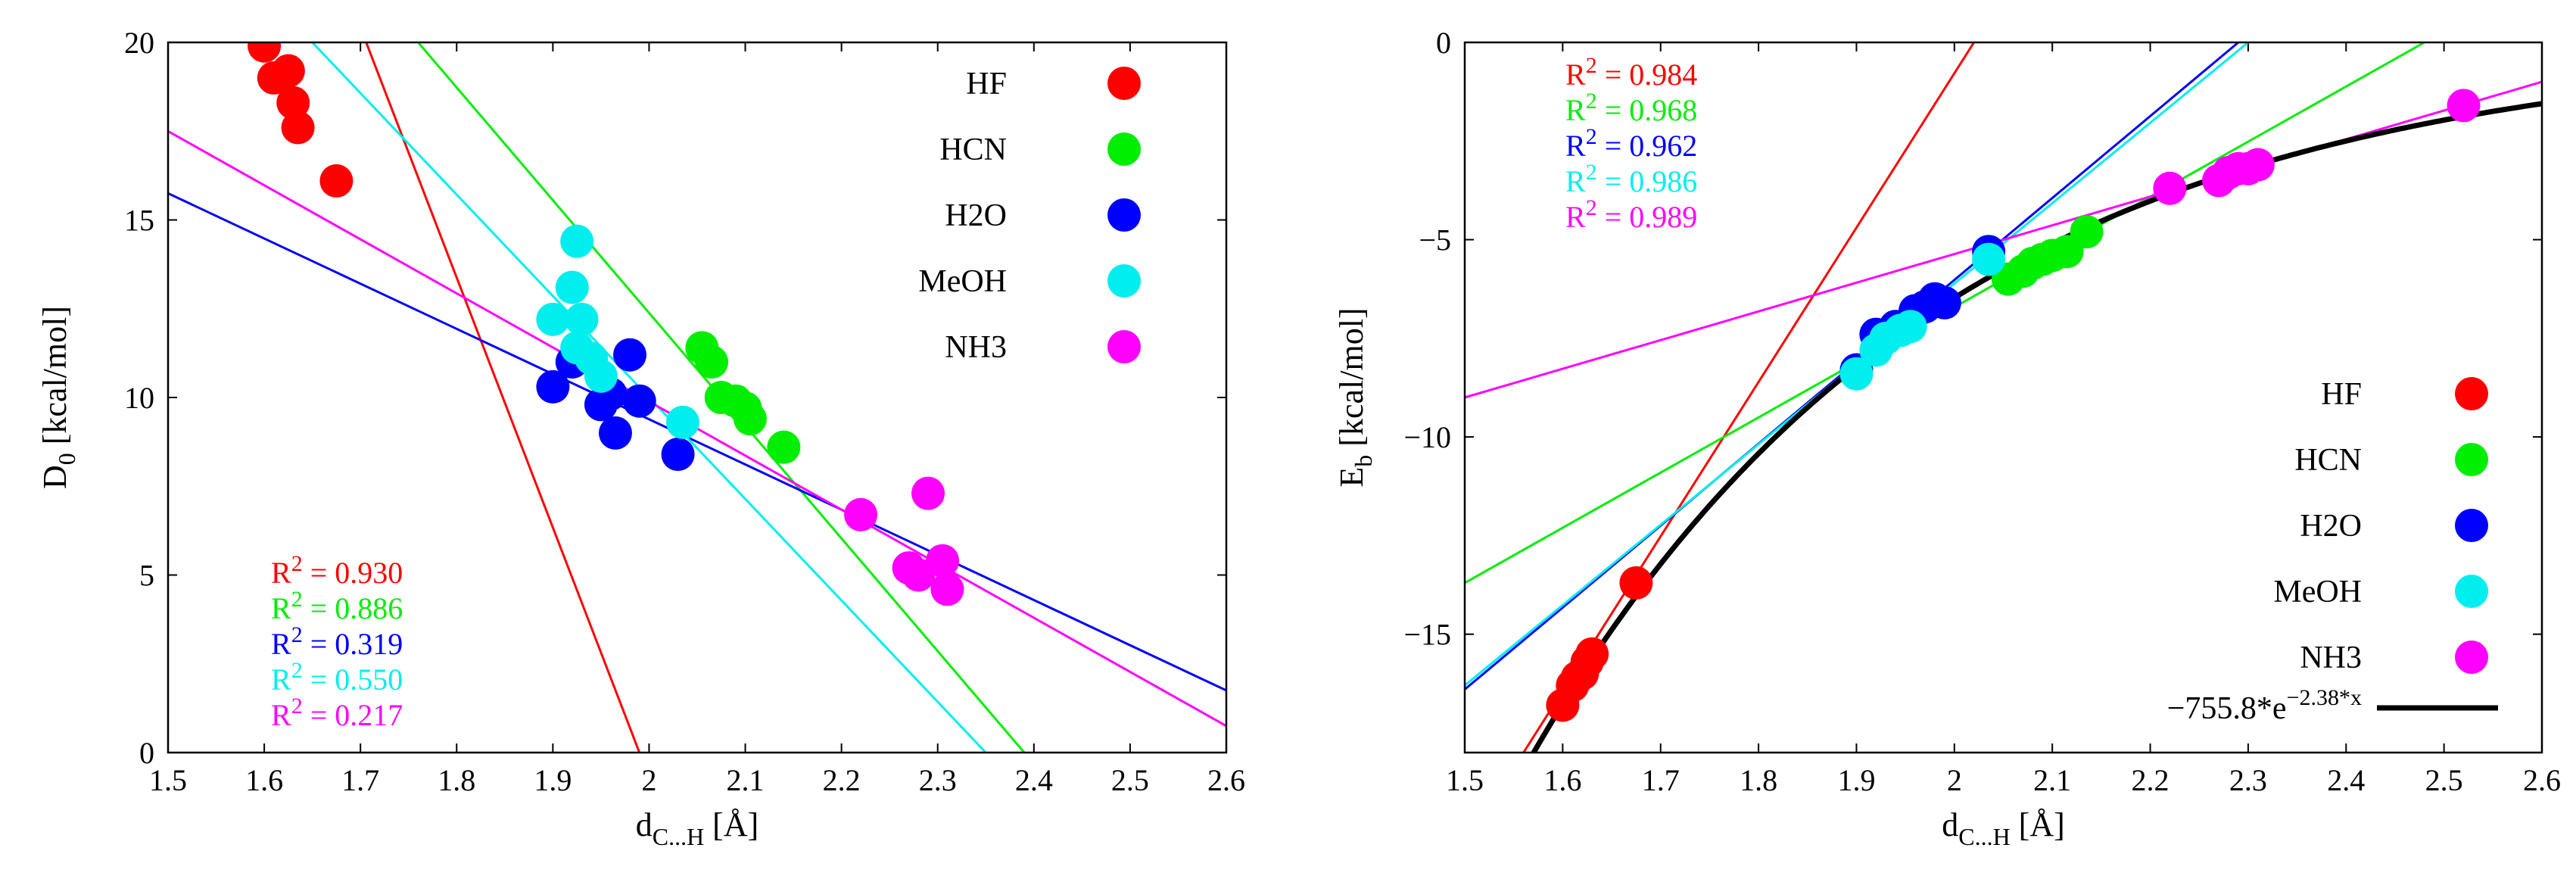  What do you see at coordinates (1435, 240) in the screenshot?
I see `y-tick-label: −5` at bounding box center [1435, 240].